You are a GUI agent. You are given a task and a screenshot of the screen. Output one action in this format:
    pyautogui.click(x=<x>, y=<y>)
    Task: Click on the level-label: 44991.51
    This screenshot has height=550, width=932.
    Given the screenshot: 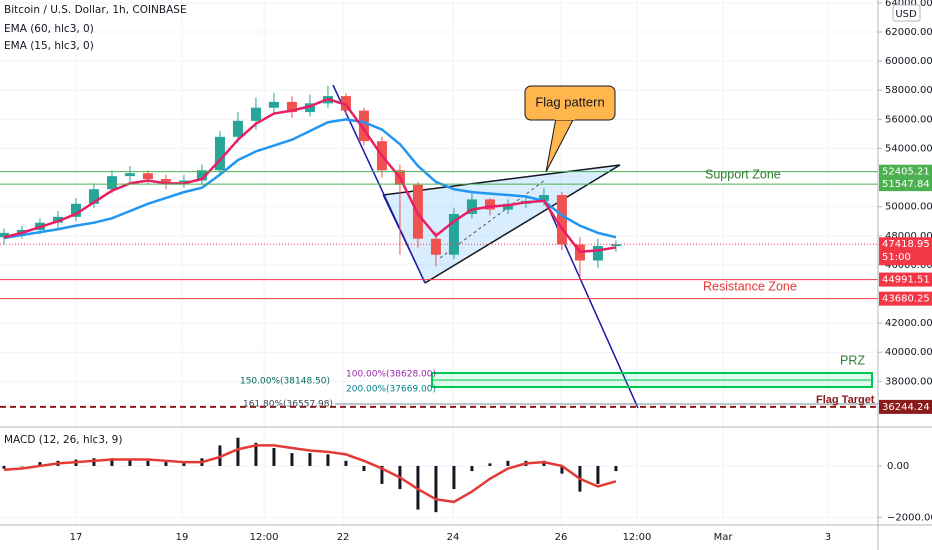 What is the action you would take?
    pyautogui.click(x=906, y=280)
    